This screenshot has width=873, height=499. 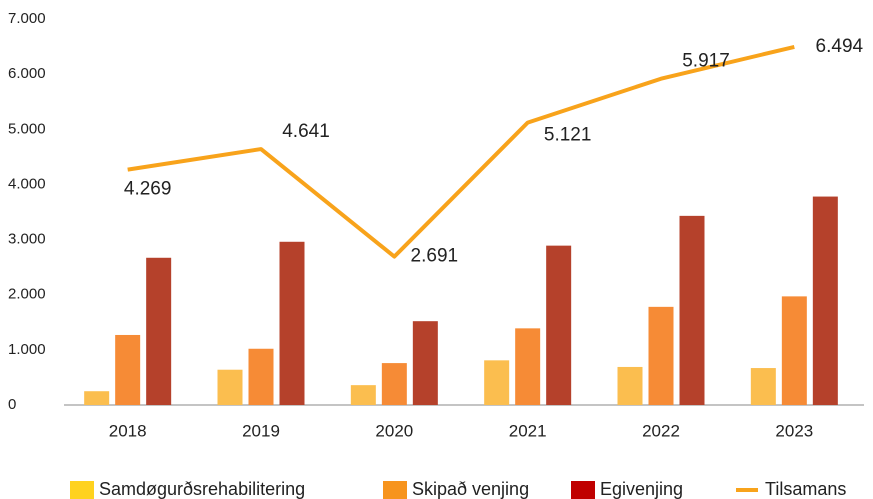 What do you see at coordinates (27, 73) in the screenshot?
I see `y-tick-label: 6.000` at bounding box center [27, 73].